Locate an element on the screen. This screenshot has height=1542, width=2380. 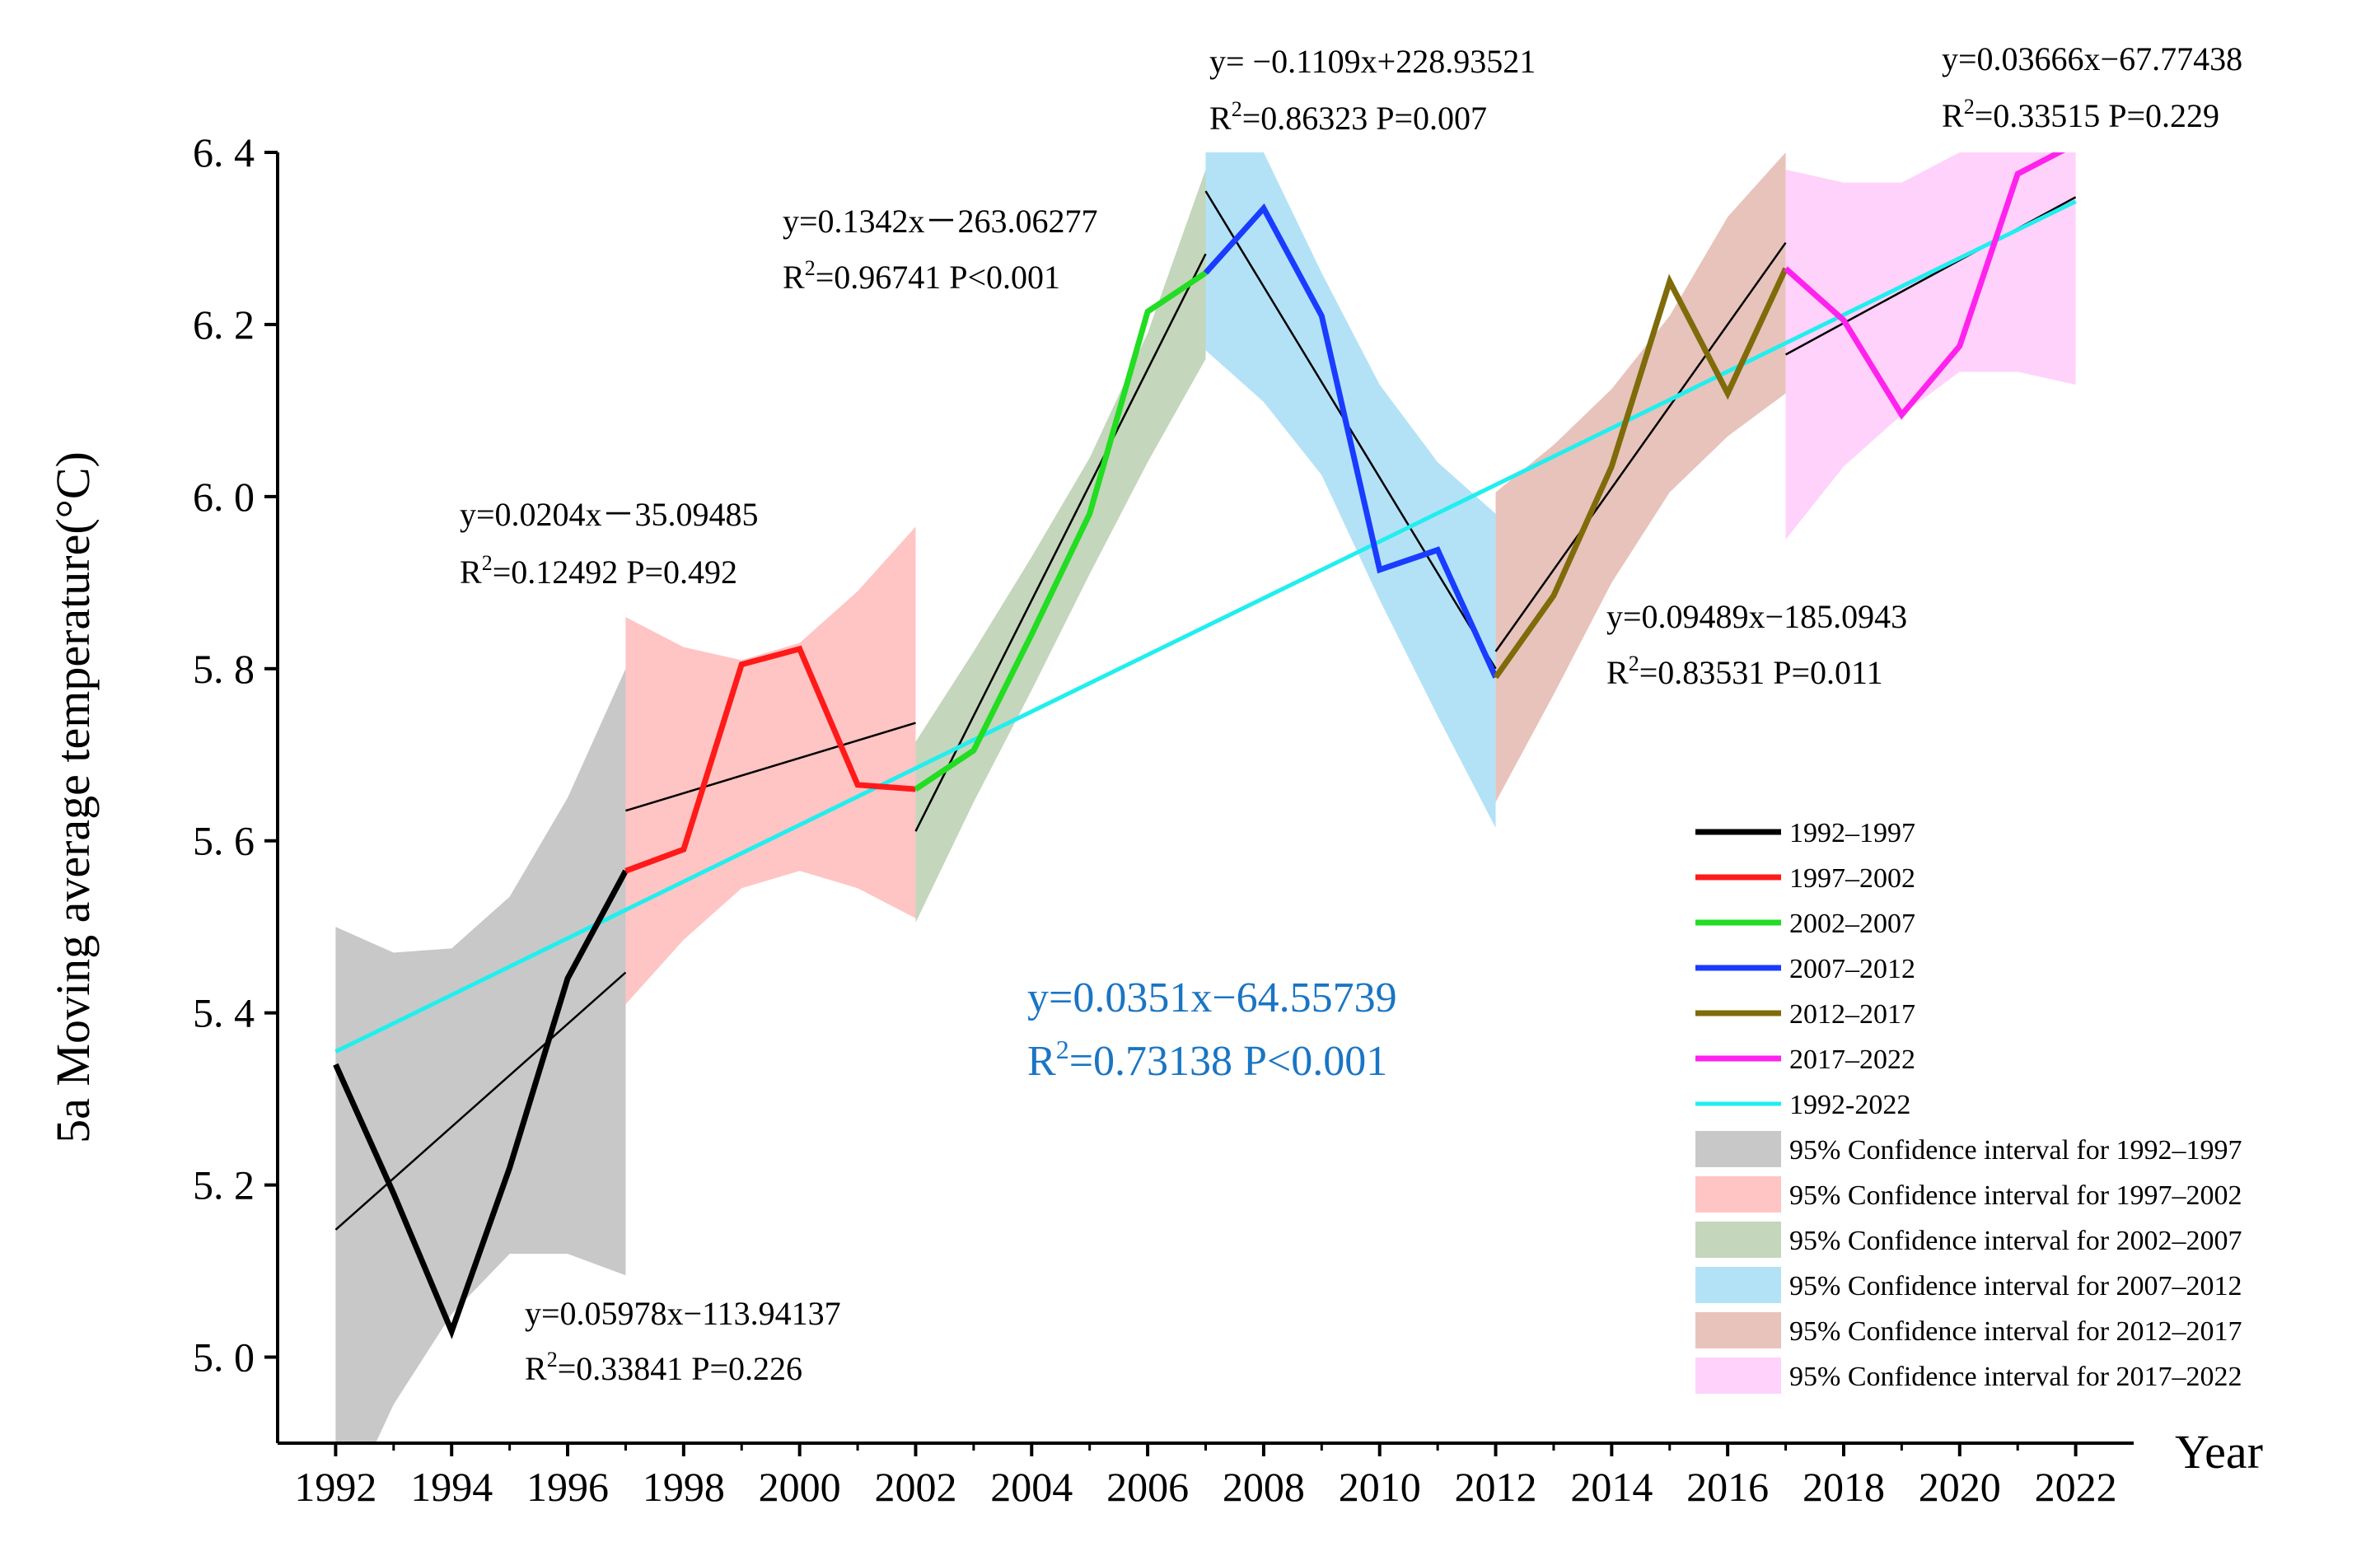
legend-item: 95% Confidence interval for 1992–1997 is located at coordinates (1968, 1149).